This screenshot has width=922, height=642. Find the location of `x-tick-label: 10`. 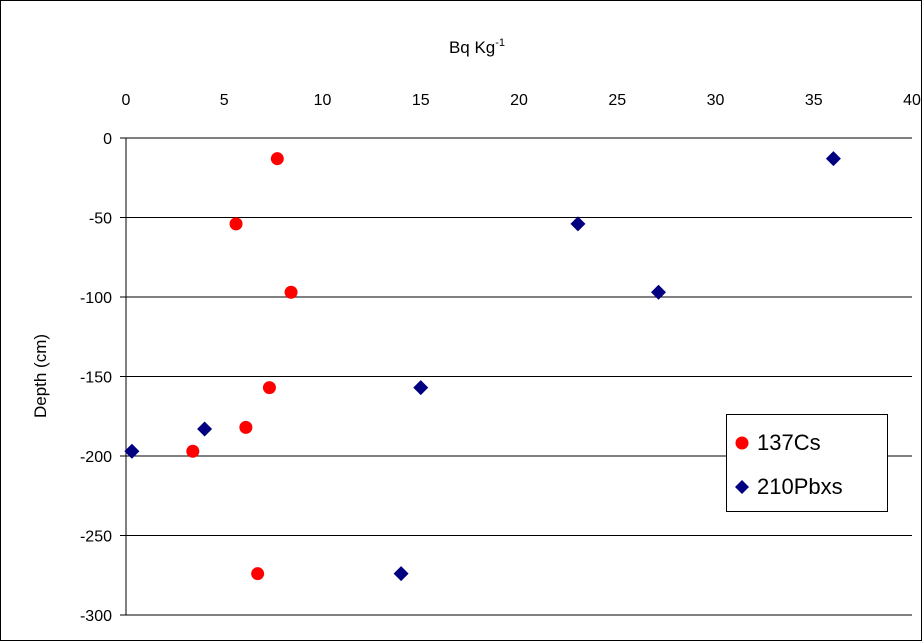

x-tick-label: 10 is located at coordinates (323, 100).